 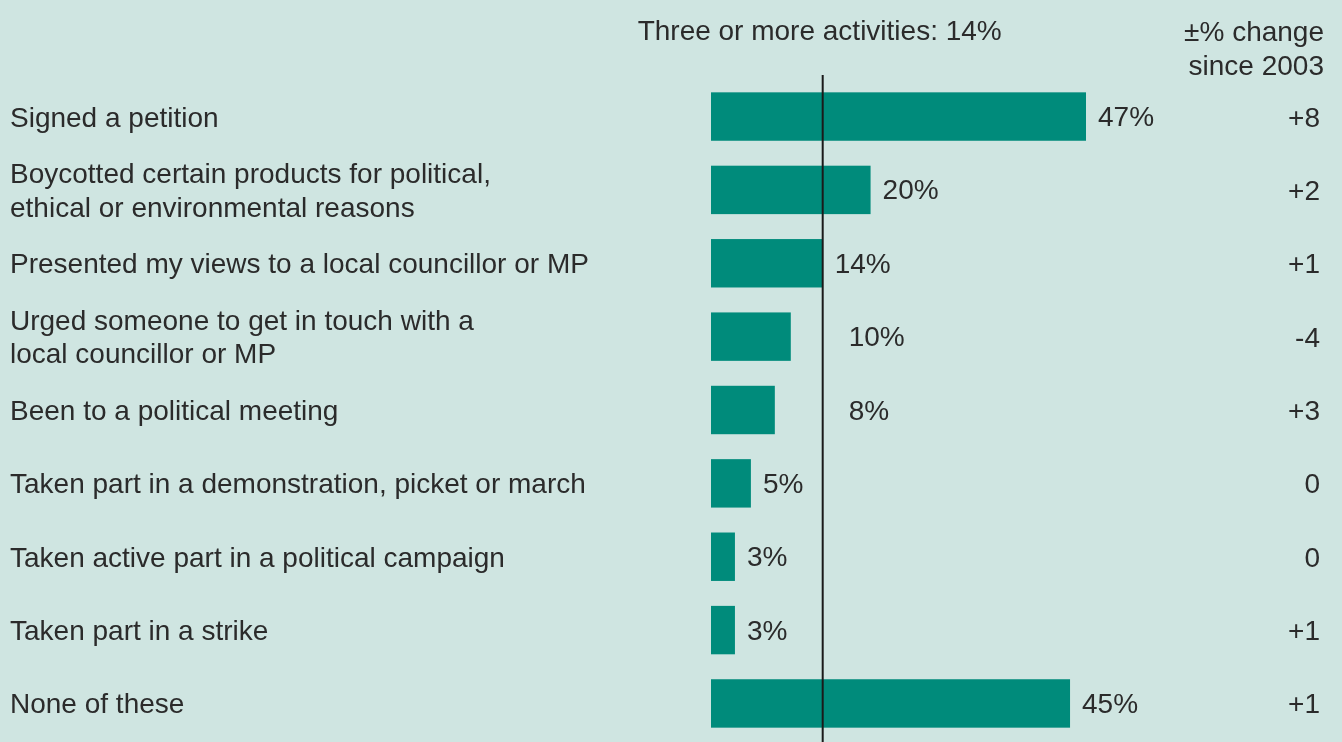 What do you see at coordinates (1304, 117) in the screenshot?
I see `text: +8` at bounding box center [1304, 117].